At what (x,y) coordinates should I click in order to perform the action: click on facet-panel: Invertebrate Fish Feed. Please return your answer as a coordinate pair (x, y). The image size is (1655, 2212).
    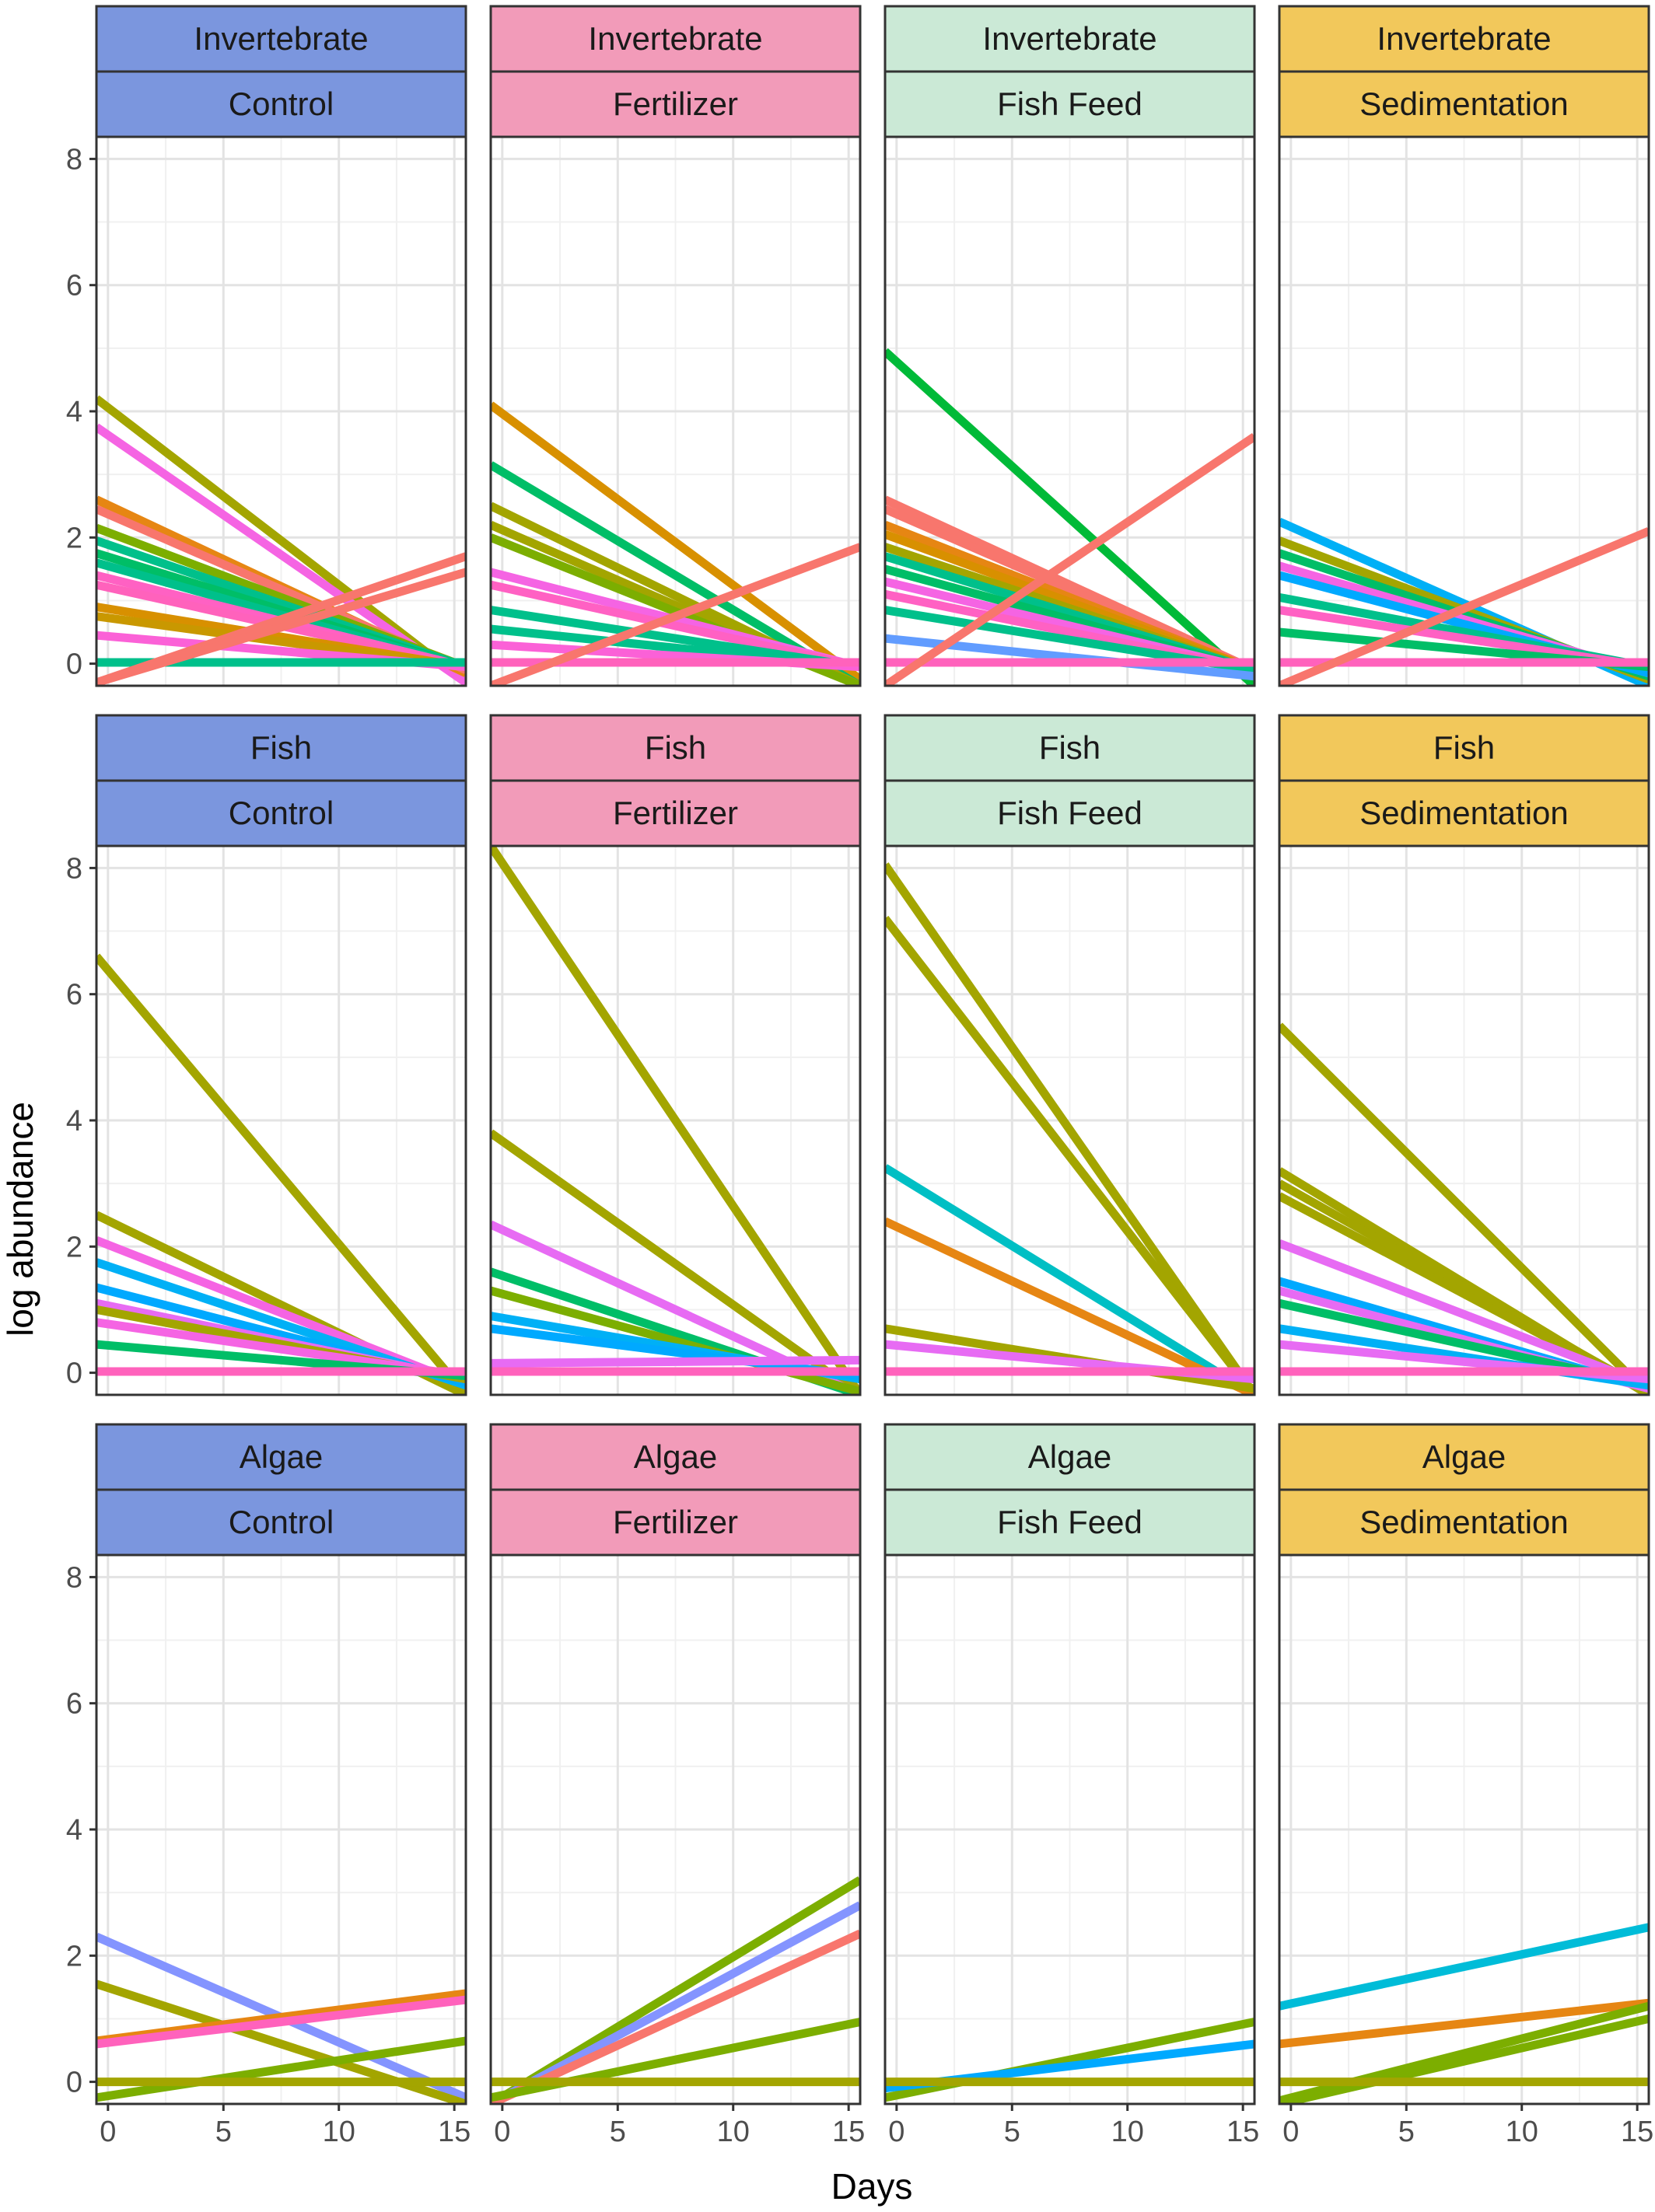
    Looking at the image, I should click on (1069, 346).